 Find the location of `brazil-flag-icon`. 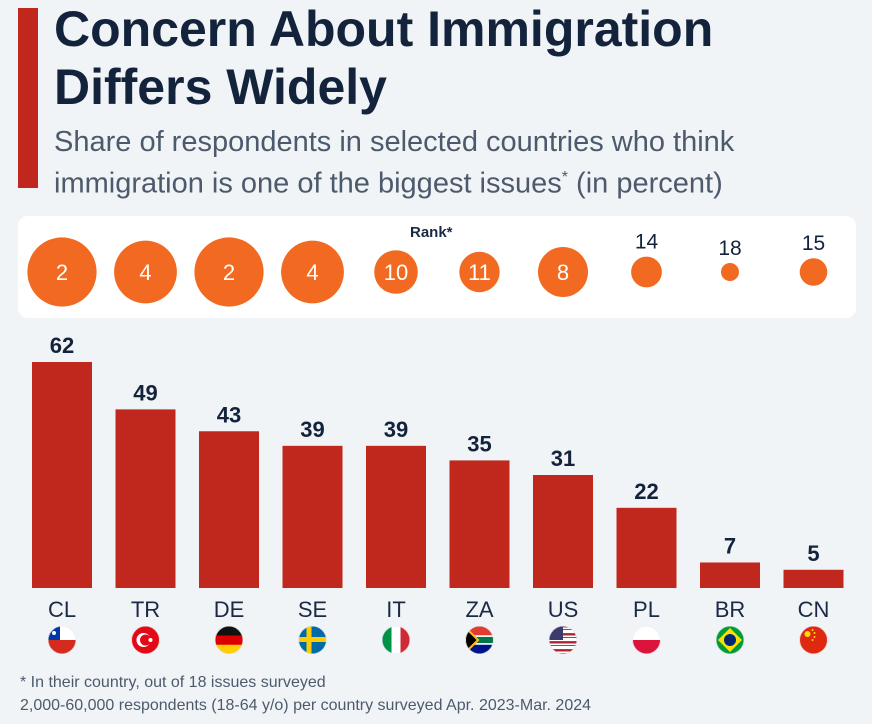

brazil-flag-icon is located at coordinates (730, 640).